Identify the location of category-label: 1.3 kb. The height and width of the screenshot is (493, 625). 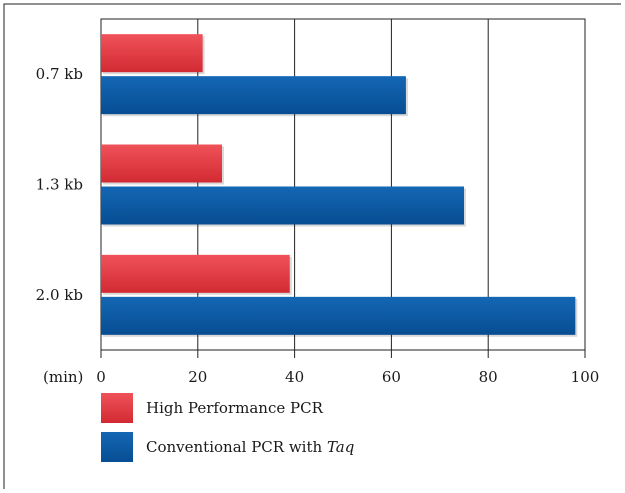
(59, 185).